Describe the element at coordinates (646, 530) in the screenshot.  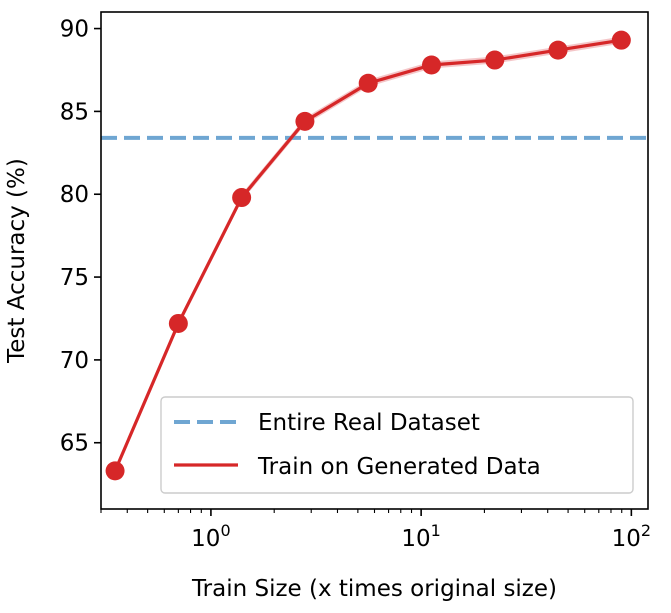
I see `x-tick-exponent: 2` at that location.